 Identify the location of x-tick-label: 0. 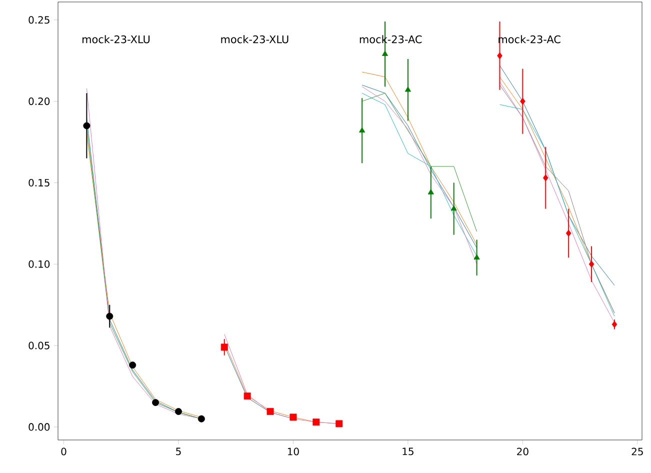
(63, 452).